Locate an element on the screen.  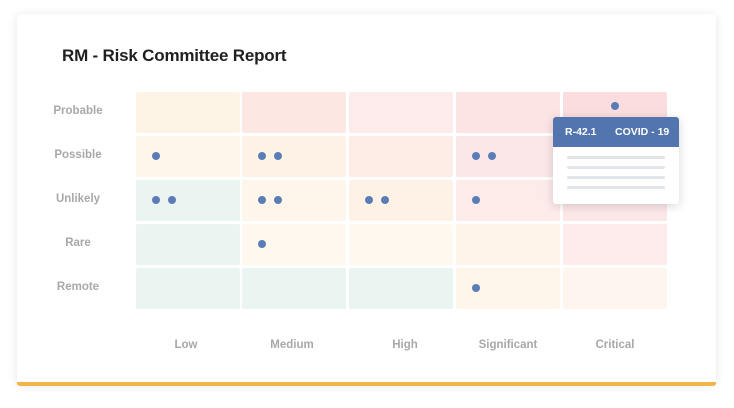
col-label-significant: Significant is located at coordinates (508, 345).